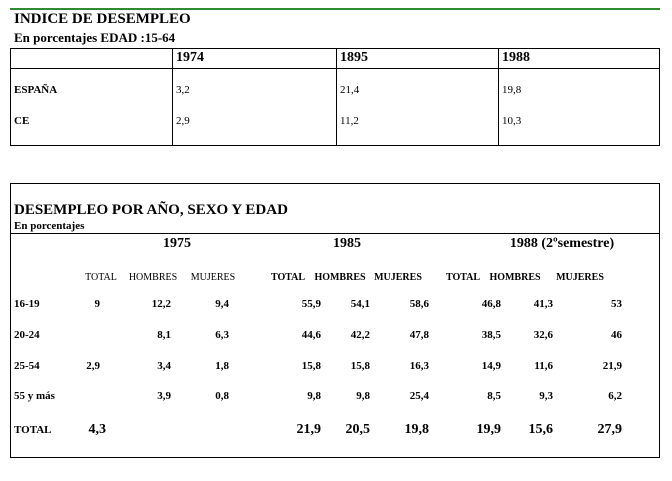 Image resolution: width=672 pixels, height=481 pixels. What do you see at coordinates (615, 396) in the screenshot?
I see `cell: 6,2` at bounding box center [615, 396].